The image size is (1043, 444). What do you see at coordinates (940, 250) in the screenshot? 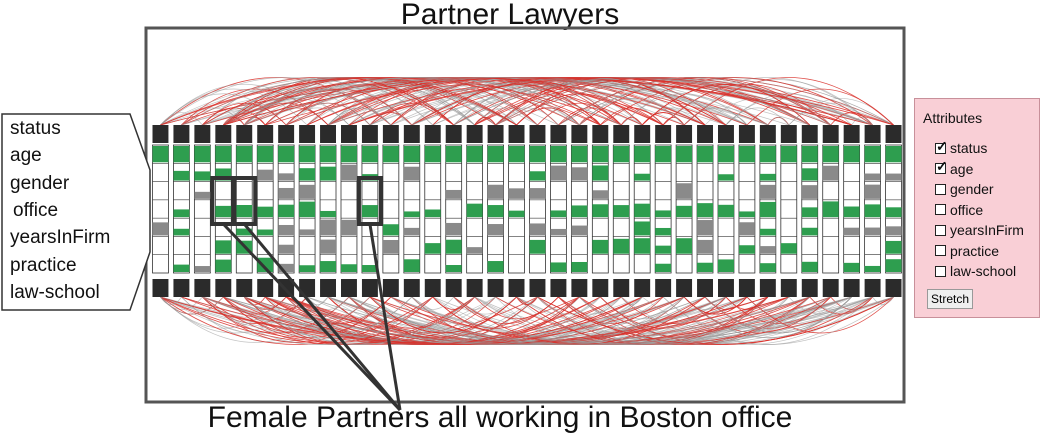
I see `checkbox-practice` at bounding box center [940, 250].